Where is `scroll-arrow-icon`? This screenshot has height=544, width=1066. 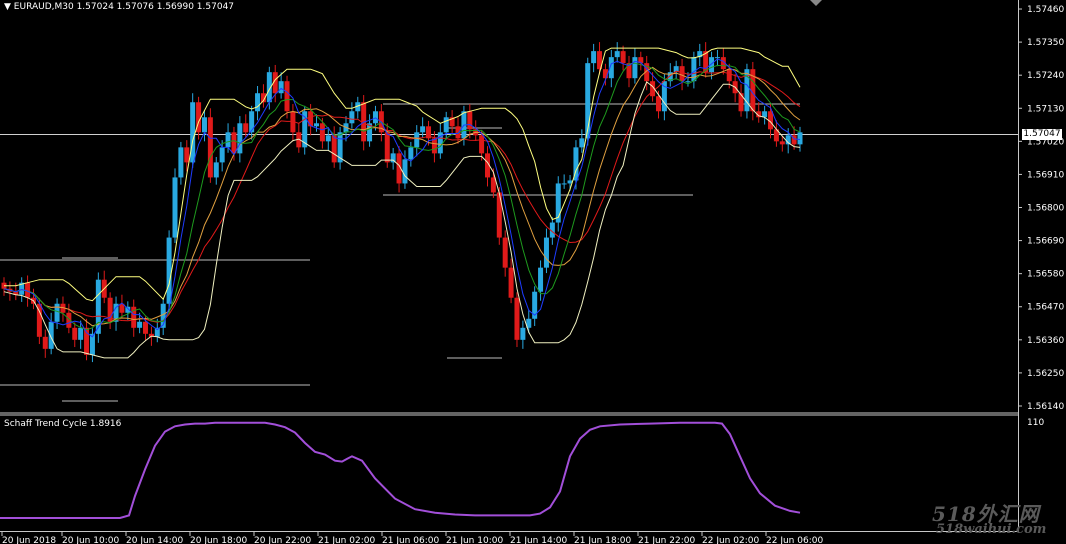 scroll-arrow-icon is located at coordinates (816, 3).